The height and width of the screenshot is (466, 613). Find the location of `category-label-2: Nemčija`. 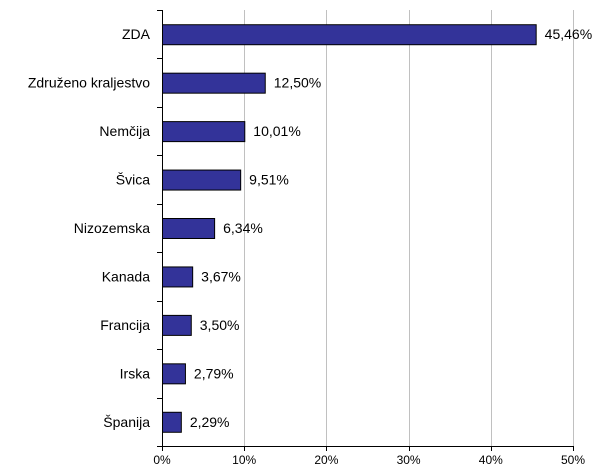

category-label-2: Nemčija is located at coordinates (124, 131).